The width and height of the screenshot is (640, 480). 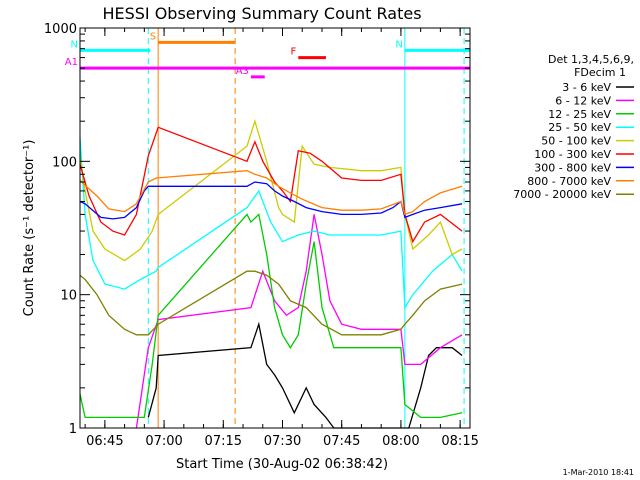 What do you see at coordinates (242, 71) in the screenshot?
I see `flag-label: A3` at bounding box center [242, 71].